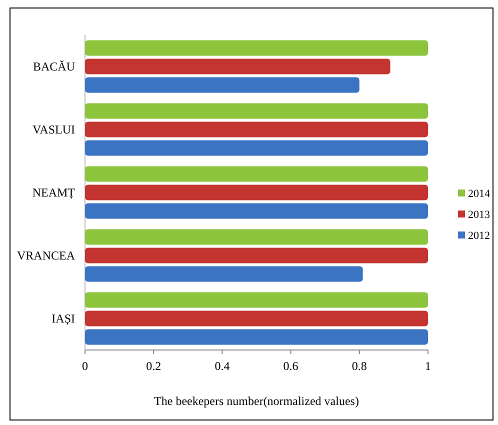  What do you see at coordinates (359, 366) in the screenshot?
I see `x-tick-label: 0.8` at bounding box center [359, 366].